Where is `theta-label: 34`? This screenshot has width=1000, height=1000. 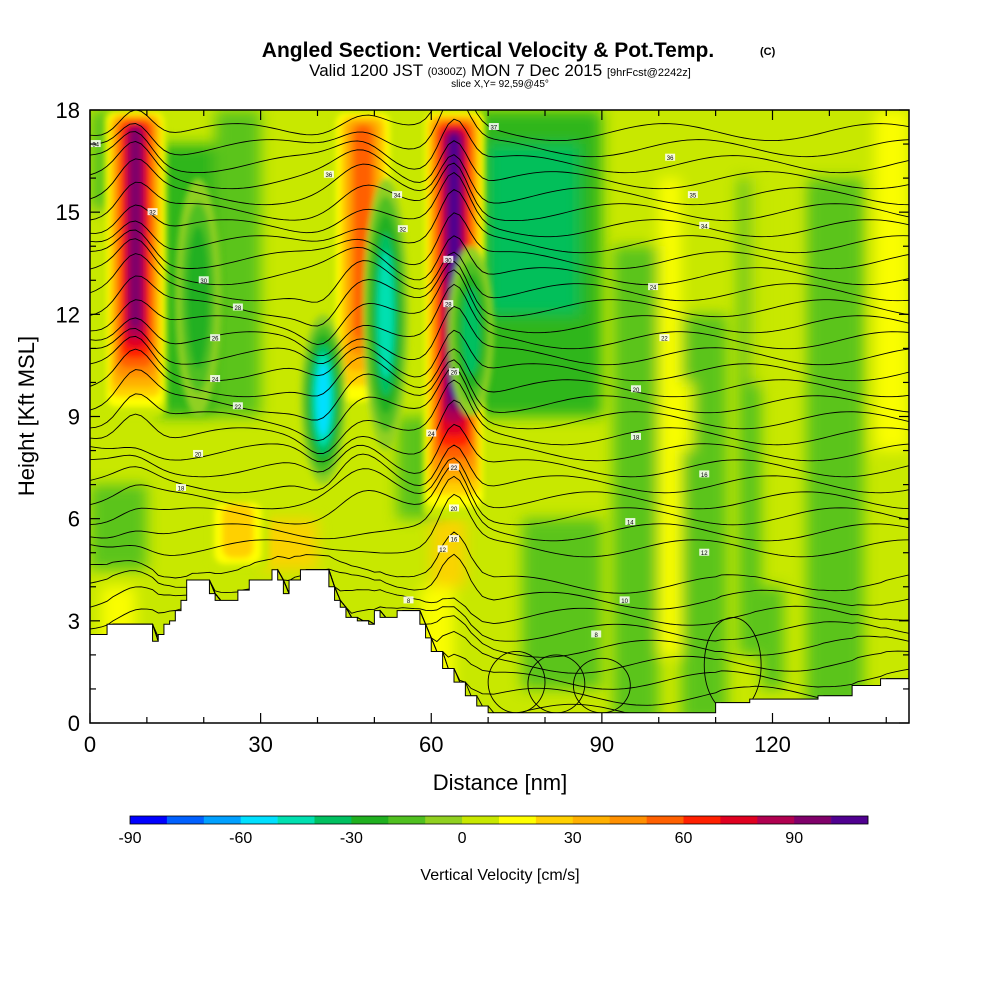
theta-label: 34 is located at coordinates (704, 225).